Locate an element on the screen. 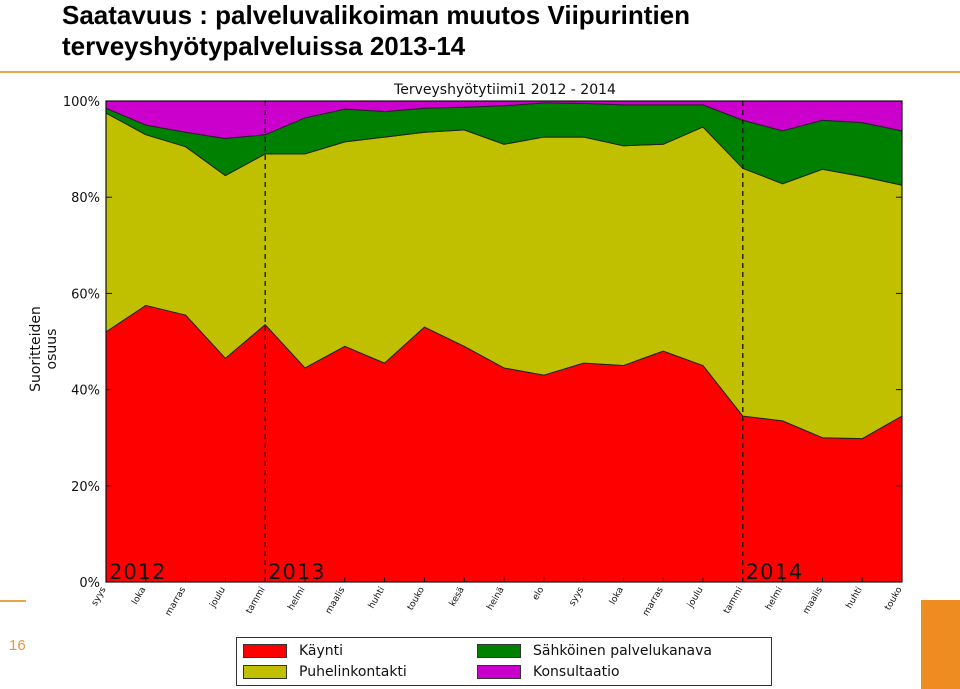 This screenshot has height=689, width=960. title-divider is located at coordinates (480, 72).